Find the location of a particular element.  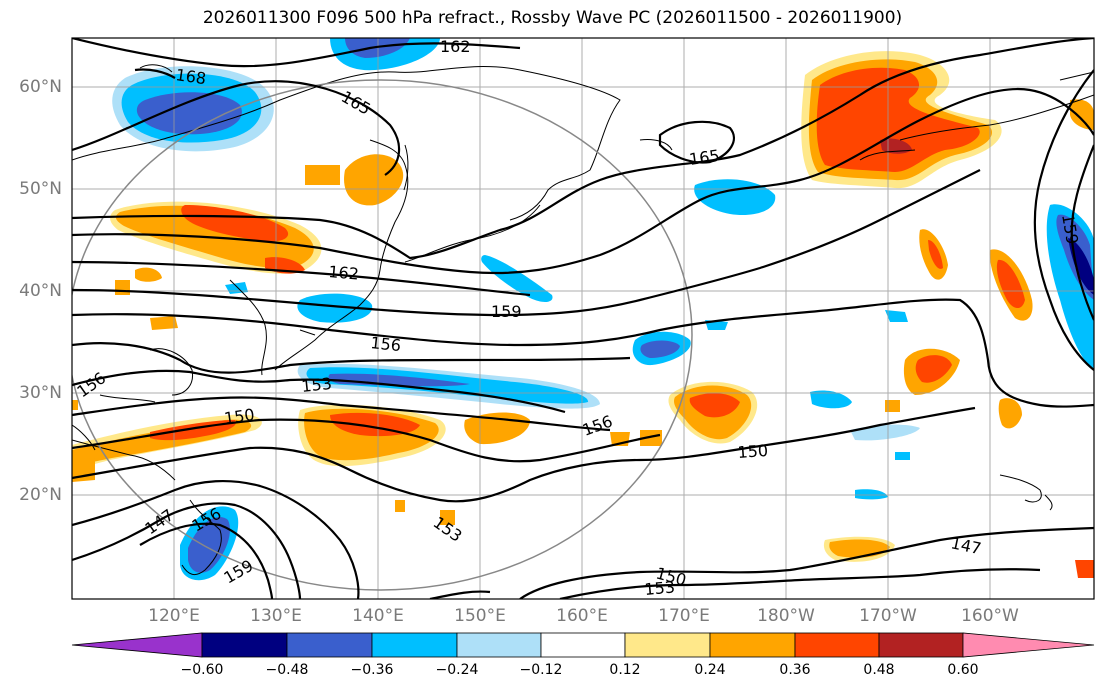

lat-label: 60°N is located at coordinates (40, 87).